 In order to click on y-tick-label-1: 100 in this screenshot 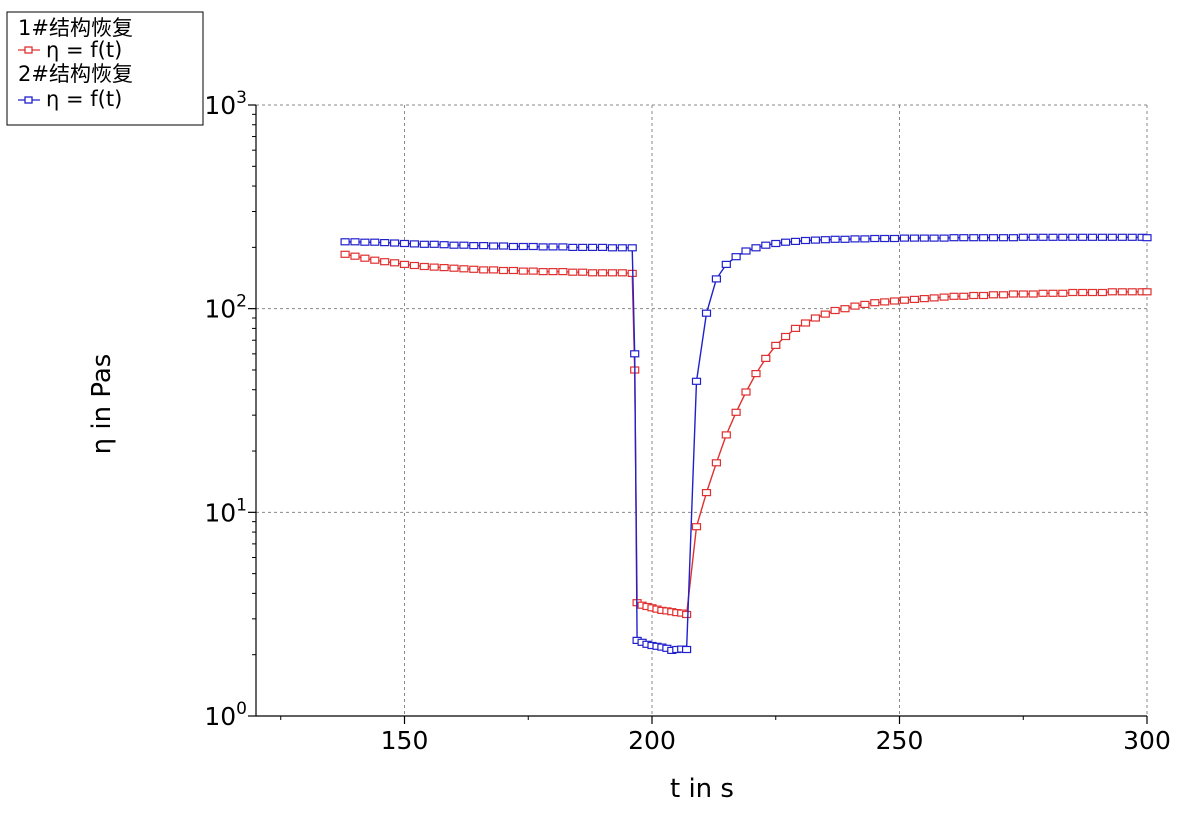, I will do `click(225, 715)`.